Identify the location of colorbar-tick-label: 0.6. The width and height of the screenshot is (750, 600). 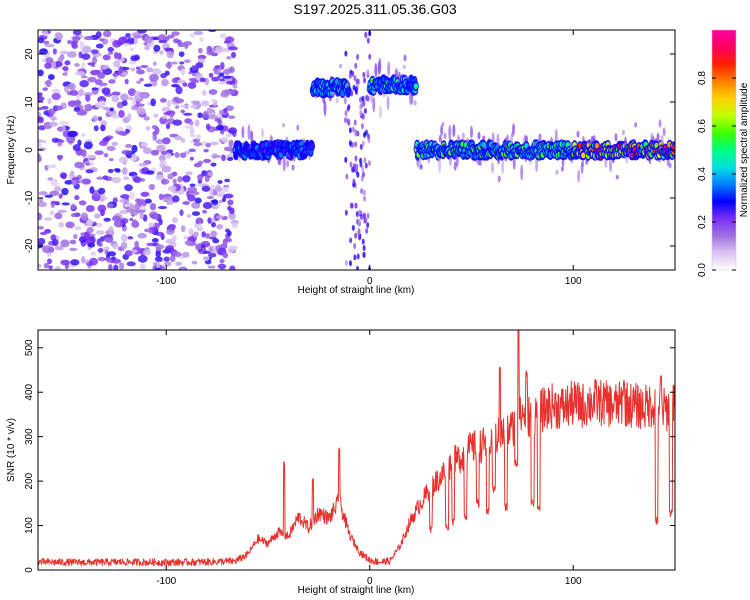
(702, 126).